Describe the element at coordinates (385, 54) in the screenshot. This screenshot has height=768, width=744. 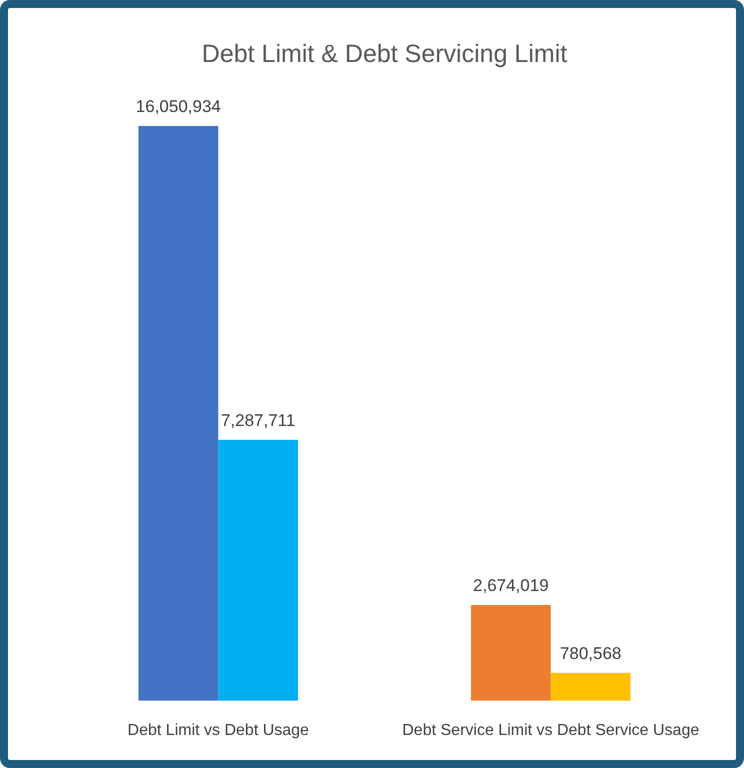
I see `chart-title: Debt Limit & Debt Servicing Limit` at that location.